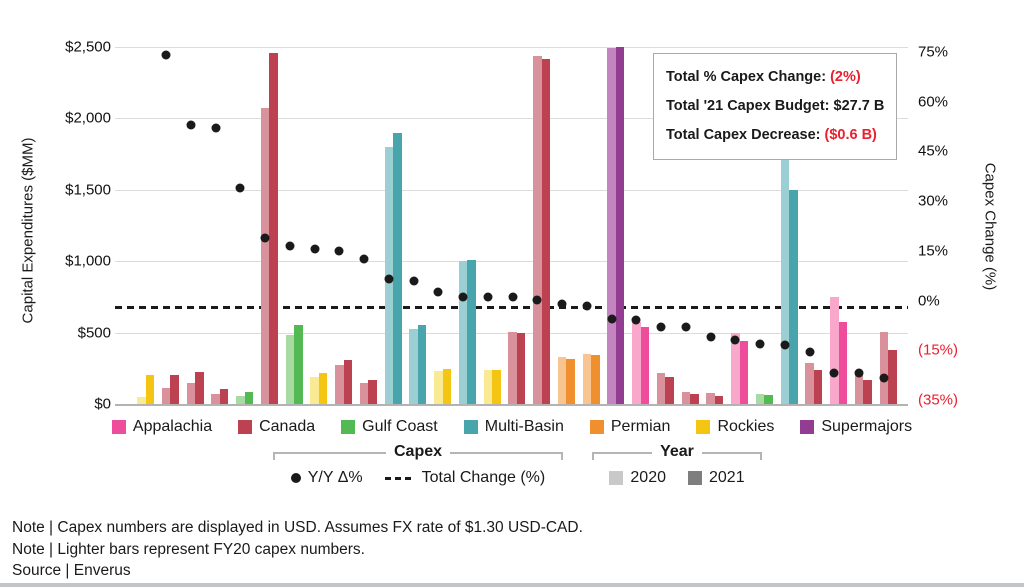  I want to click on right-axis-tick: (15%), so click(938, 350).